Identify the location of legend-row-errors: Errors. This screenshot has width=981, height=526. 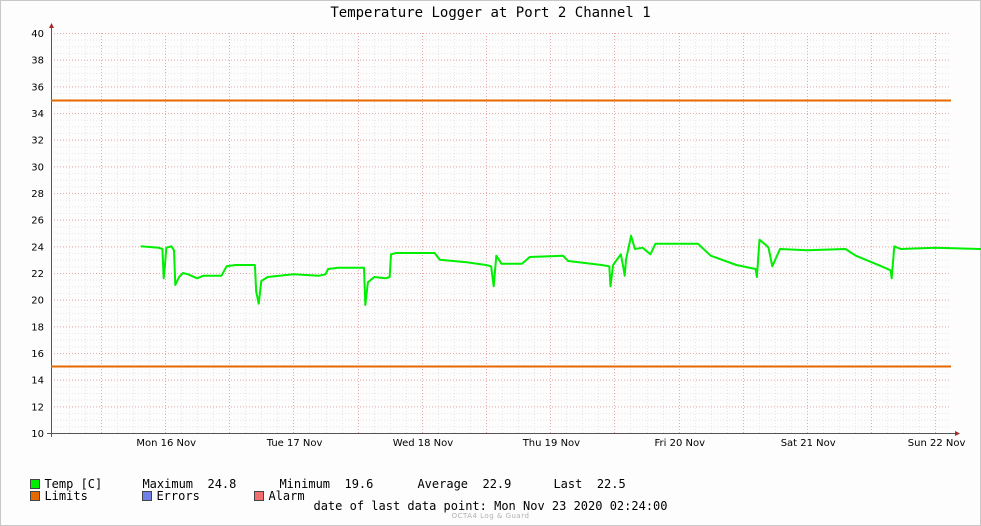
(164, 489).